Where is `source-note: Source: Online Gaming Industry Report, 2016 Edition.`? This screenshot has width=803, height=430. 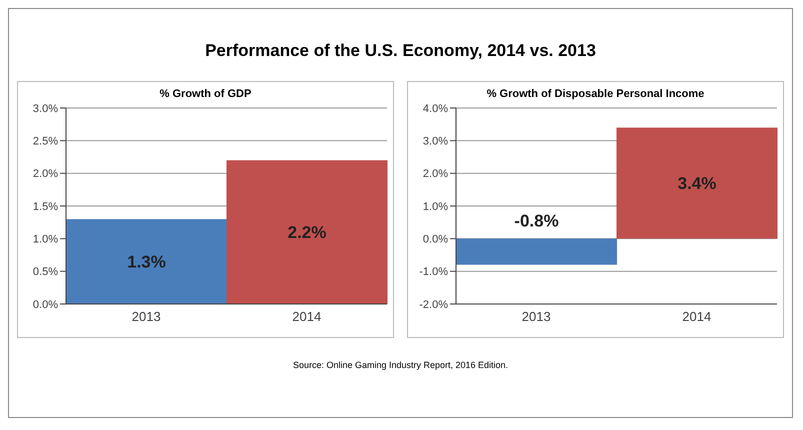
source-note: Source: Online Gaming Industry Report, 2016 Edition. is located at coordinates (401, 365).